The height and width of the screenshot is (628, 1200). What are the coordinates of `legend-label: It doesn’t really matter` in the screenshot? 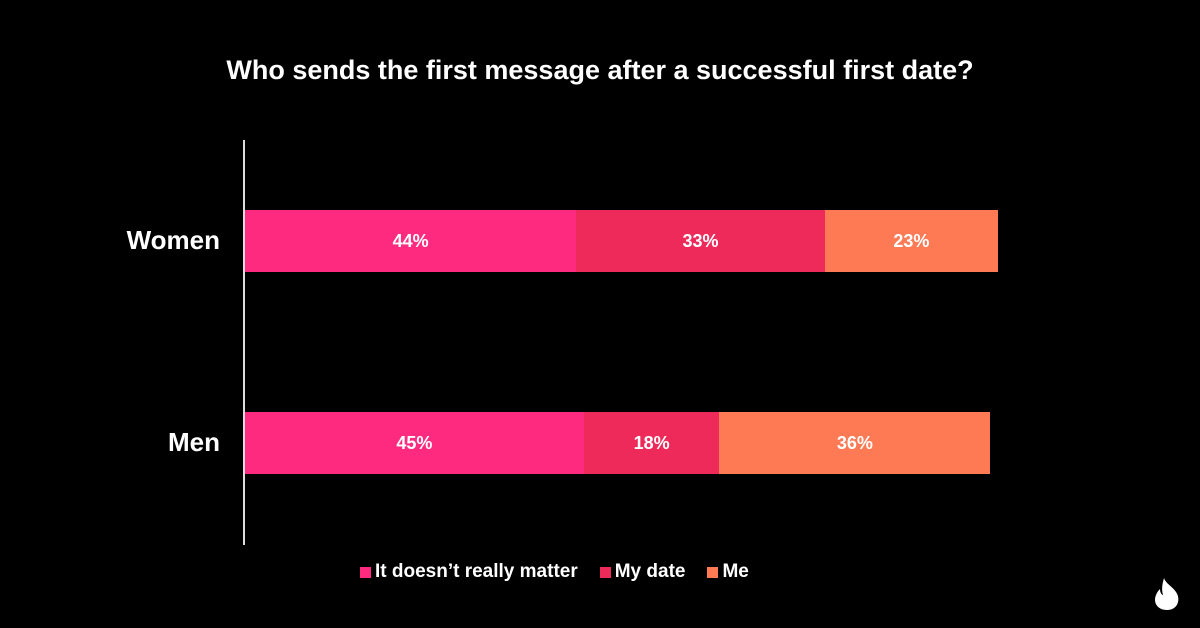 It's located at (476, 571).